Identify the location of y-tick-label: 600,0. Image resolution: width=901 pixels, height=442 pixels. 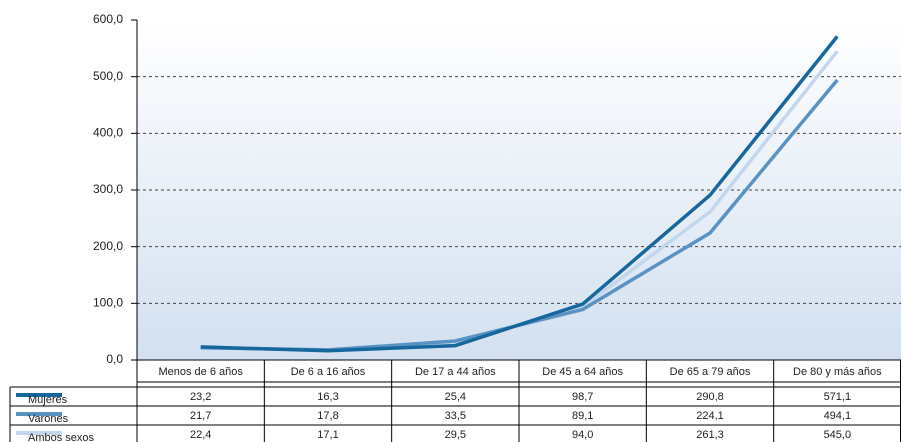
(108, 19).